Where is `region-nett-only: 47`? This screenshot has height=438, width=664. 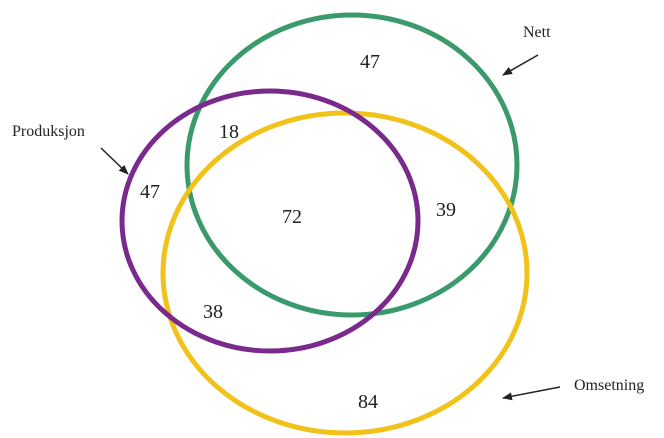
region-nett-only: 47 is located at coordinates (370, 62).